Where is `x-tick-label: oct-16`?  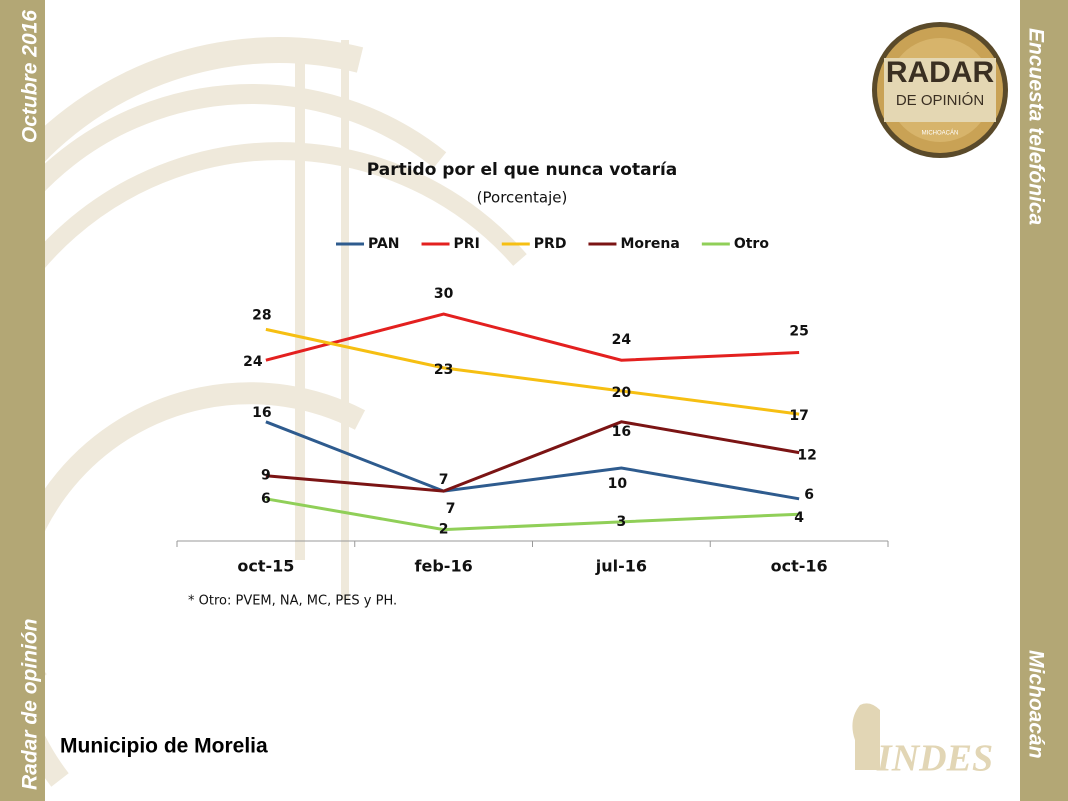 x-tick-label: oct-16 is located at coordinates (799, 566).